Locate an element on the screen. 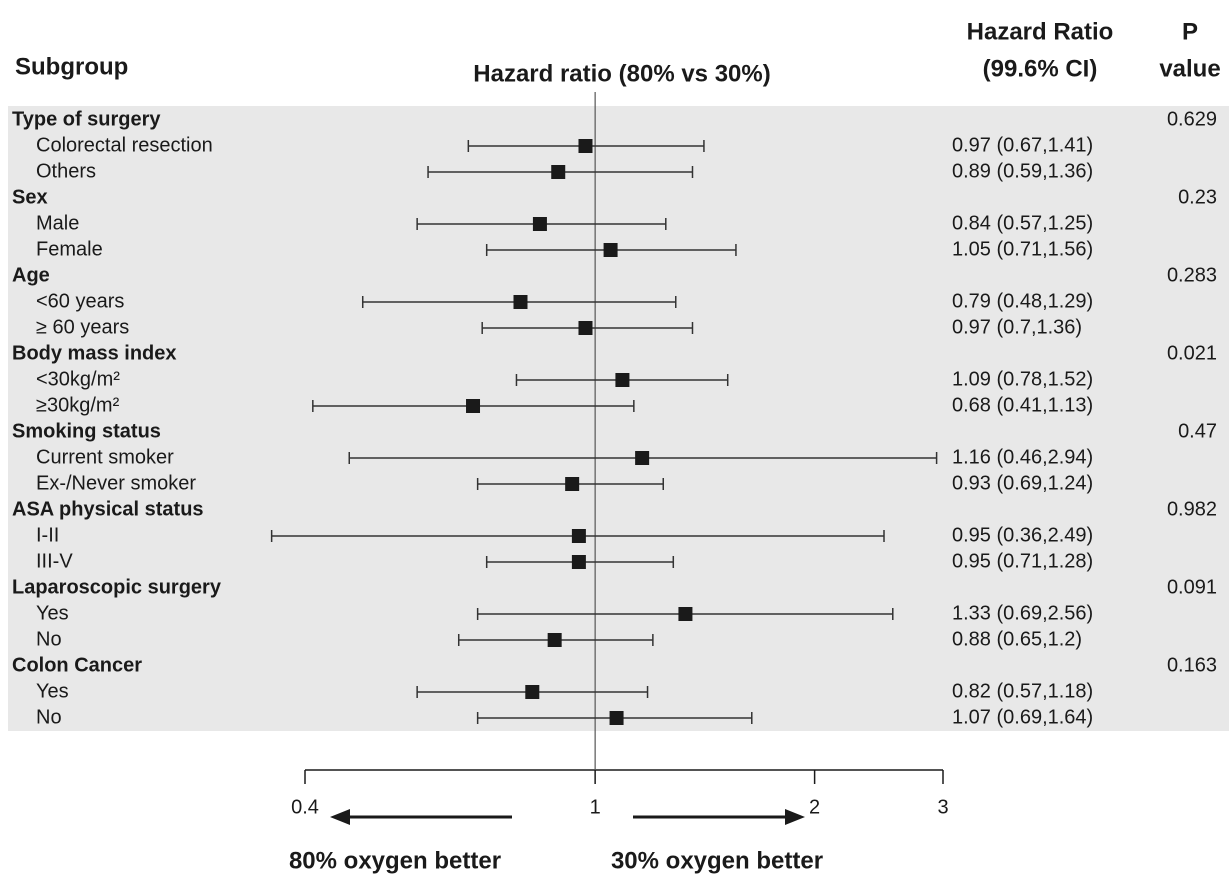 This screenshot has width=1229, height=880. annotation: 30% oxygen better is located at coordinates (717, 860).